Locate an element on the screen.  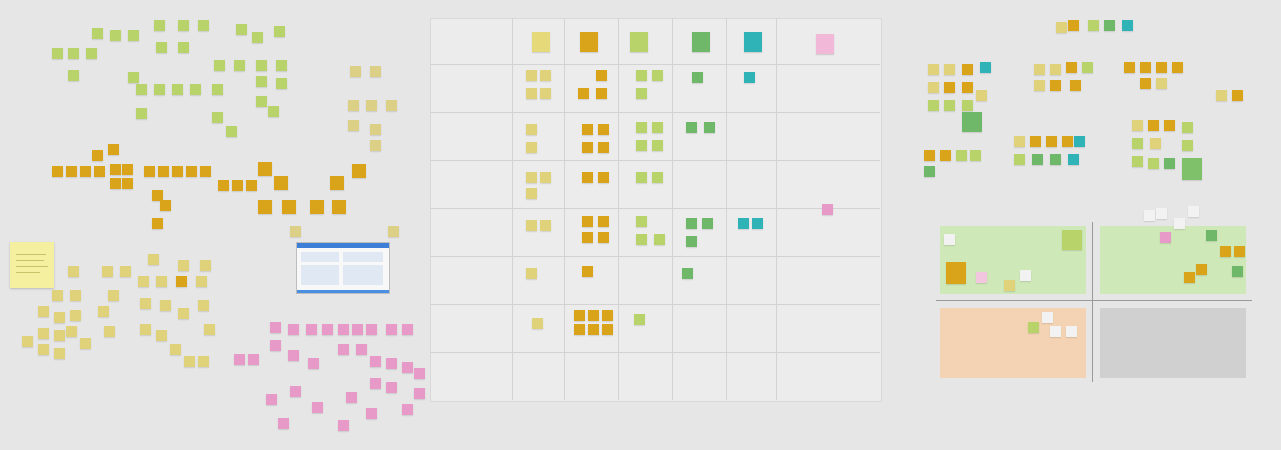
large-sticky-note is located at coordinates (32, 265).